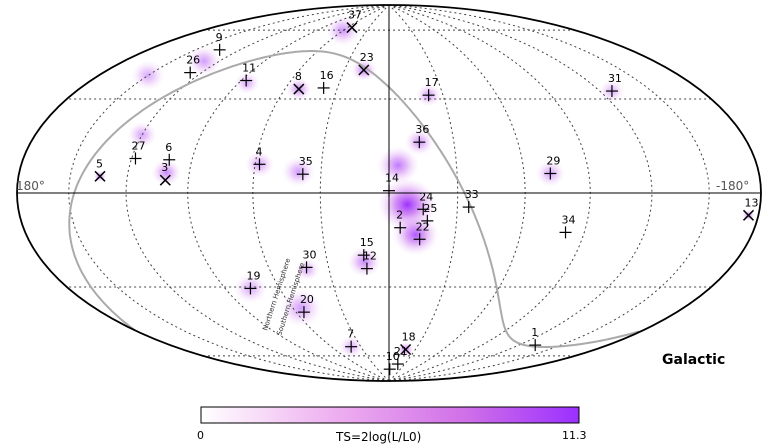 The width and height of the screenshot is (764, 448). I want to click on source-label-35: 35, so click(306, 161).